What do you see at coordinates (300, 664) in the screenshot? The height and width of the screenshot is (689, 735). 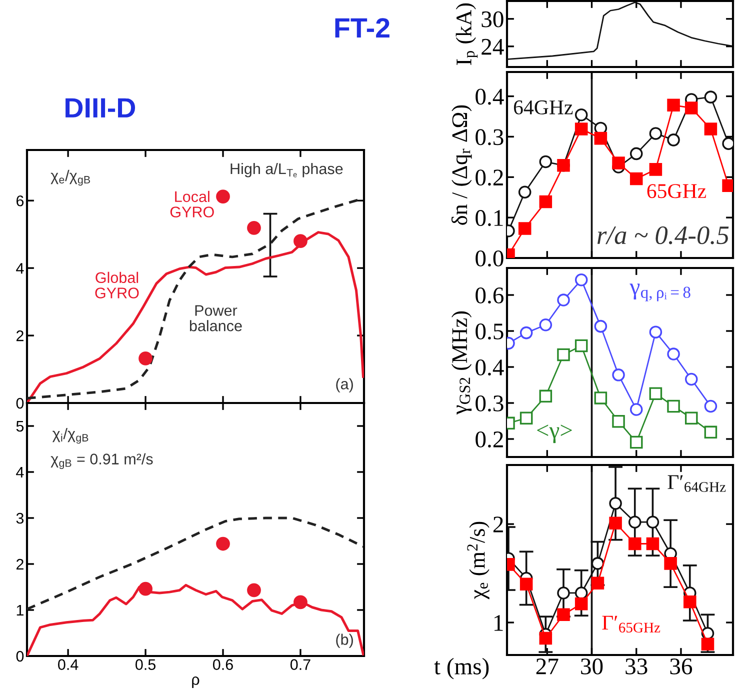 I see `x-tick-label: 0.7` at bounding box center [300, 664].